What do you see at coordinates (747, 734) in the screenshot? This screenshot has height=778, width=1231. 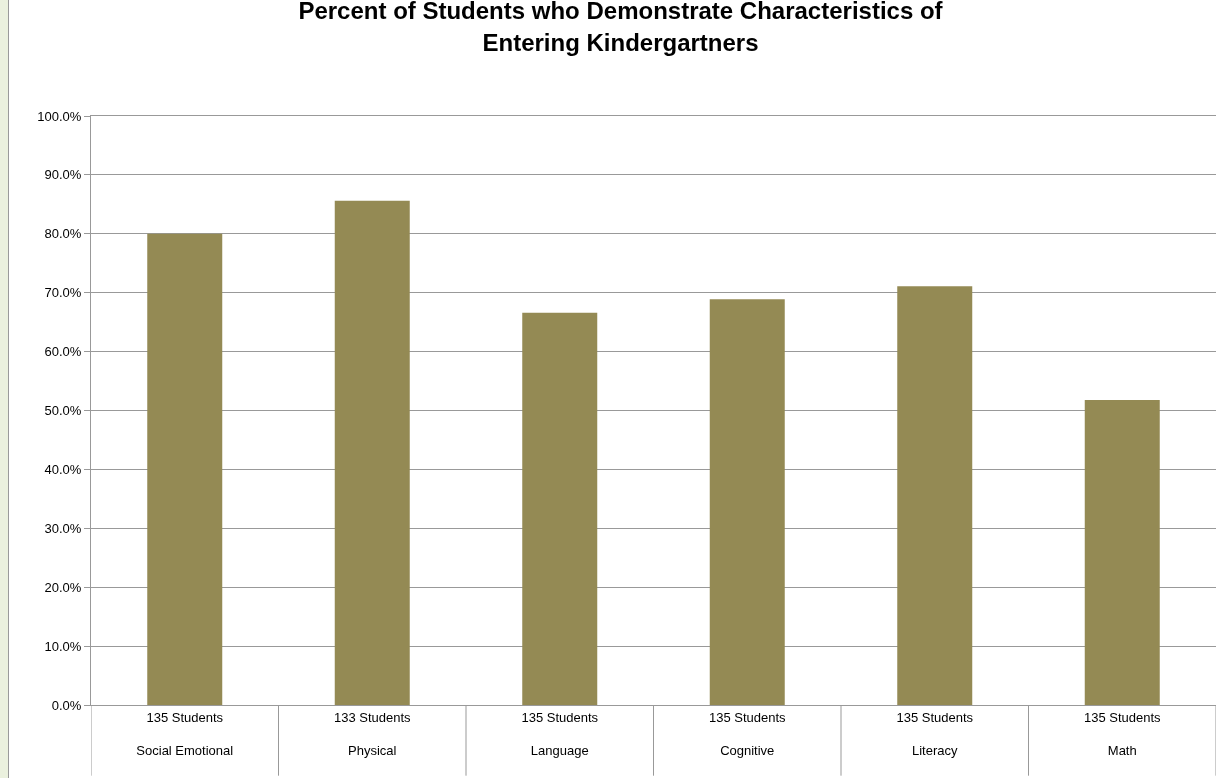 I see `category-label: 135 Students Cognitive` at bounding box center [747, 734].